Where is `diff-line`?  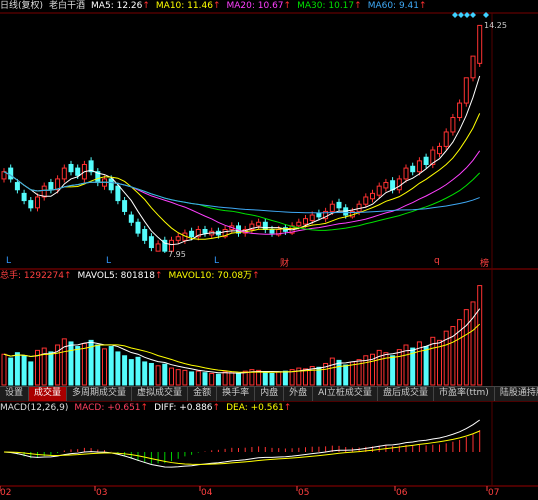
diff-line is located at coordinates (241, 443).